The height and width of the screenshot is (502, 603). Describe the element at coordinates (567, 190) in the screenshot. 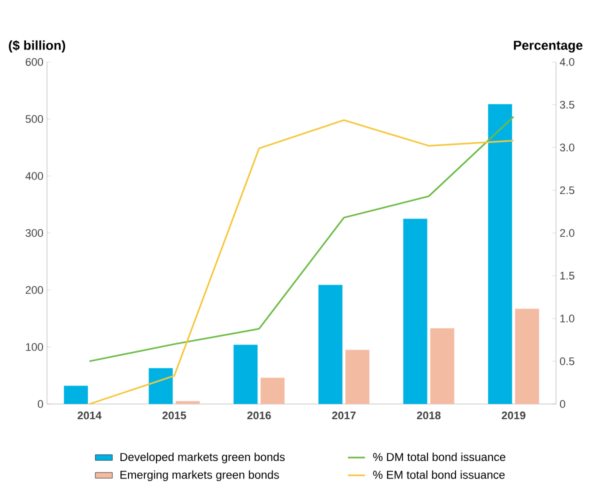

I see `y2-tick-label: 2.5` at that location.